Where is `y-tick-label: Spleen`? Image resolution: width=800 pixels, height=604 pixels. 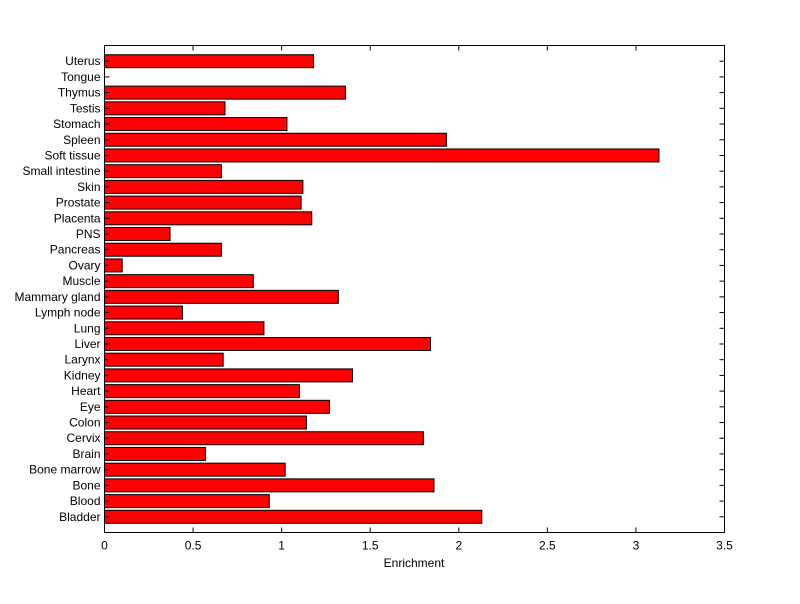 y-tick-label: Spleen is located at coordinates (81, 140).